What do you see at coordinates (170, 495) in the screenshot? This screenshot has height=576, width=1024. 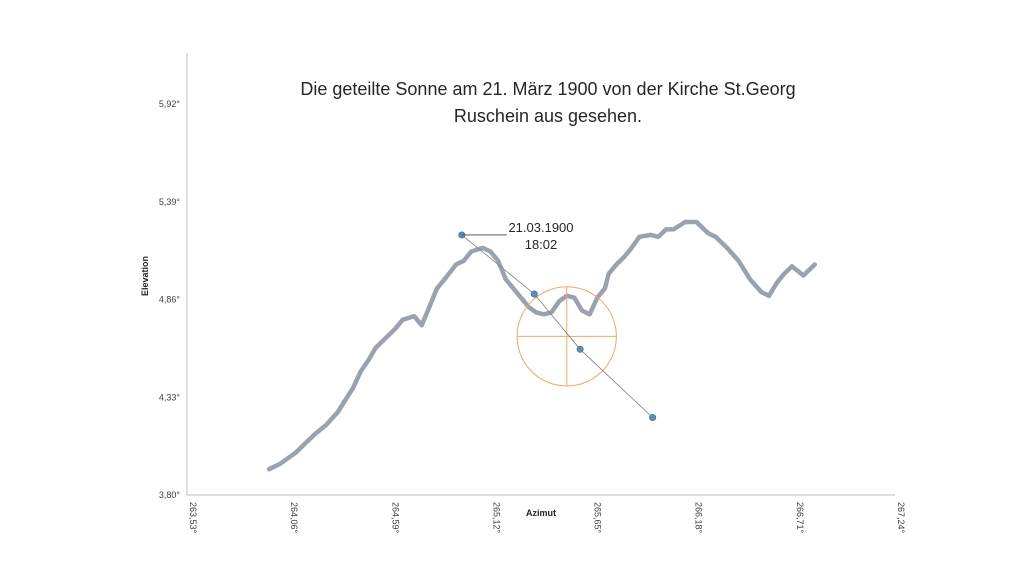 I see `y-tick-label: 3,80°` at bounding box center [170, 495].